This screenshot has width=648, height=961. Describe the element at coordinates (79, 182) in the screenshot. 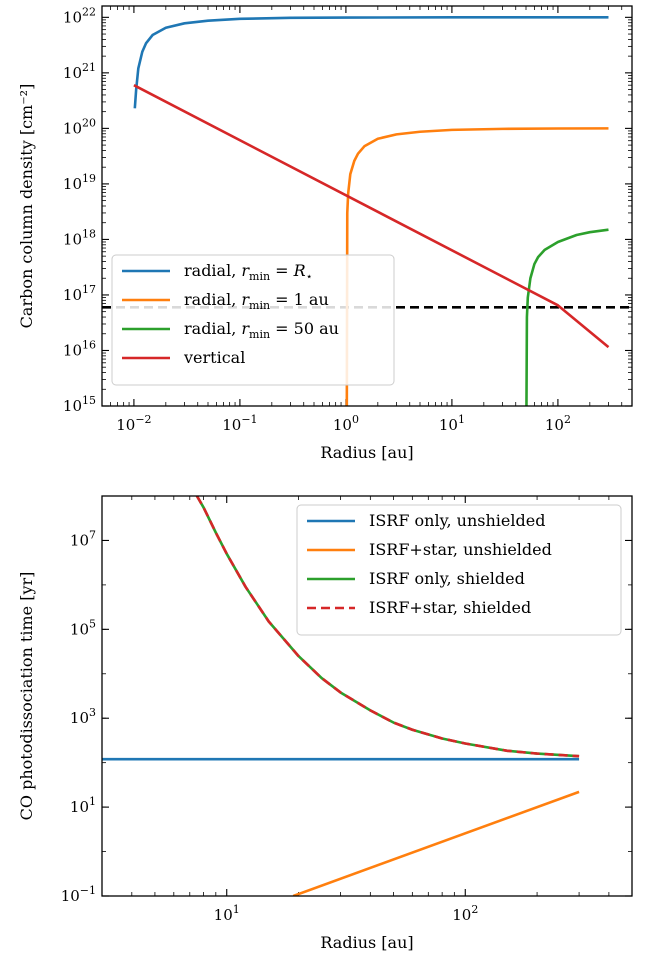

I see `y-tick-label: 10¹⁹` at that location.